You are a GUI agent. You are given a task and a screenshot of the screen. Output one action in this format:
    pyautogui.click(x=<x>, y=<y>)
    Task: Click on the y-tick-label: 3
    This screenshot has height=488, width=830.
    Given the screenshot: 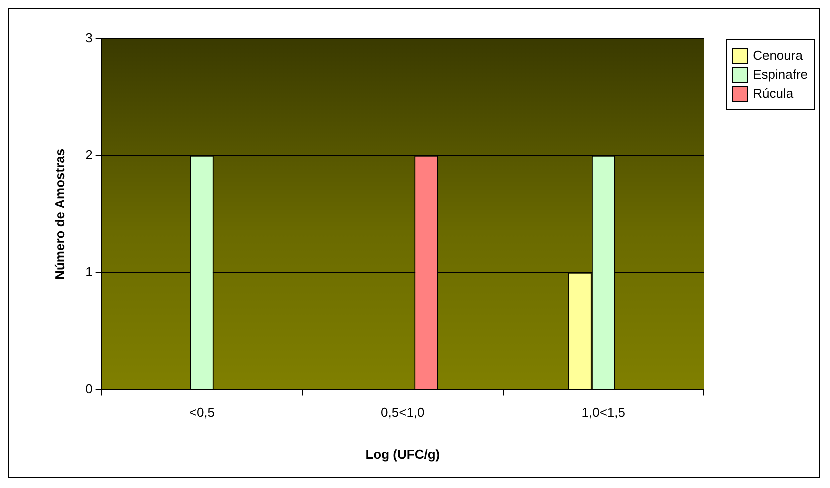 What is the action you would take?
    pyautogui.click(x=89, y=38)
    